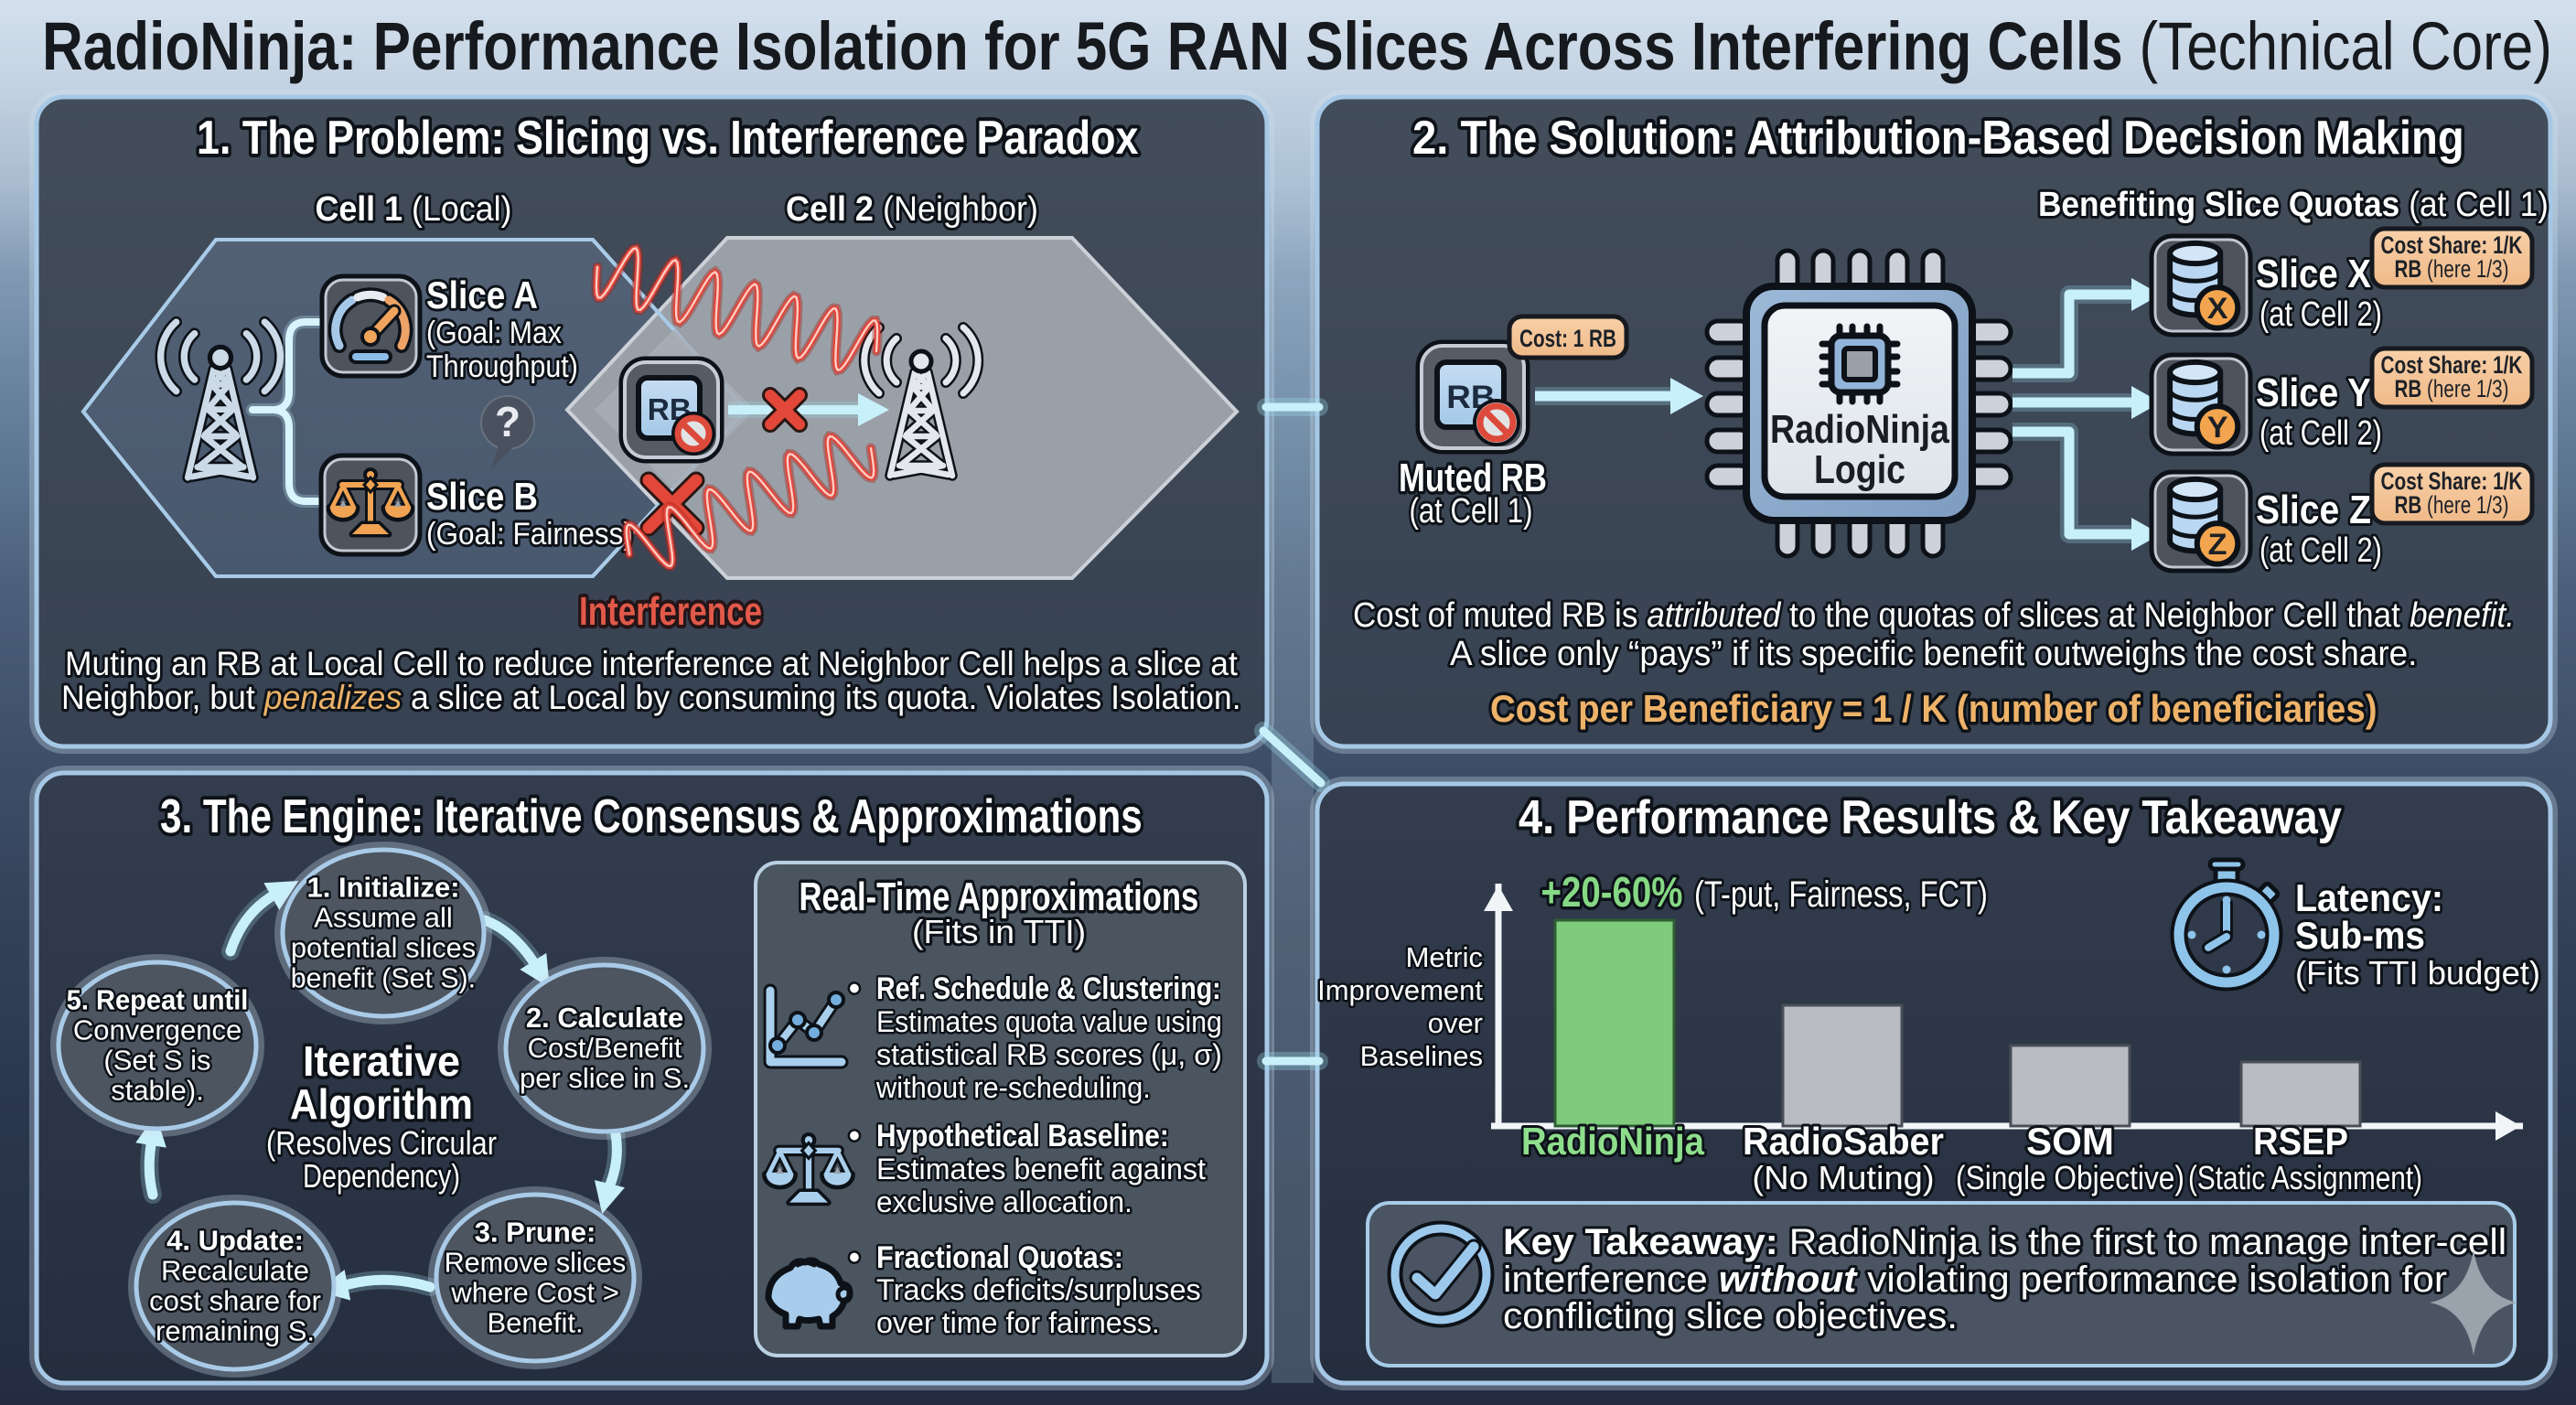 The height and width of the screenshot is (1405, 2576). I want to click on svg-text: (Fits TTI budget), so click(2417, 973).